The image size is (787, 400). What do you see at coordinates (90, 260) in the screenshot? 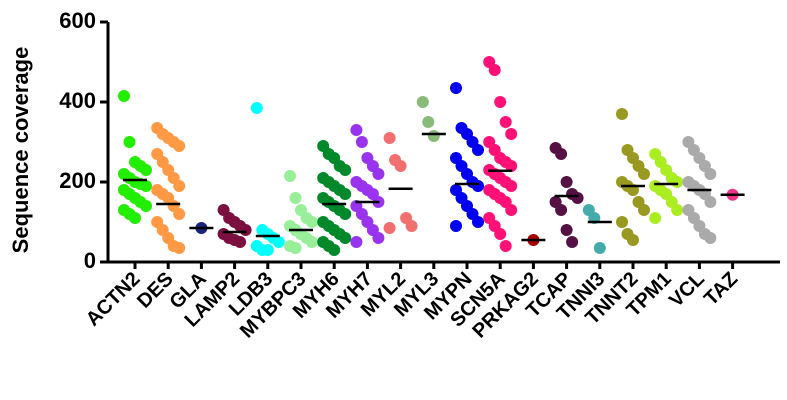
I see `y-tick-label: 0` at bounding box center [90, 260].